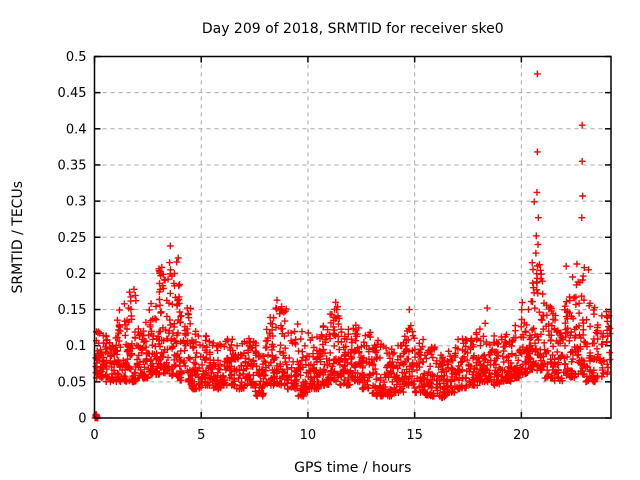  Describe the element at coordinates (76, 274) in the screenshot. I see `y-tick-label: 0.2` at that location.